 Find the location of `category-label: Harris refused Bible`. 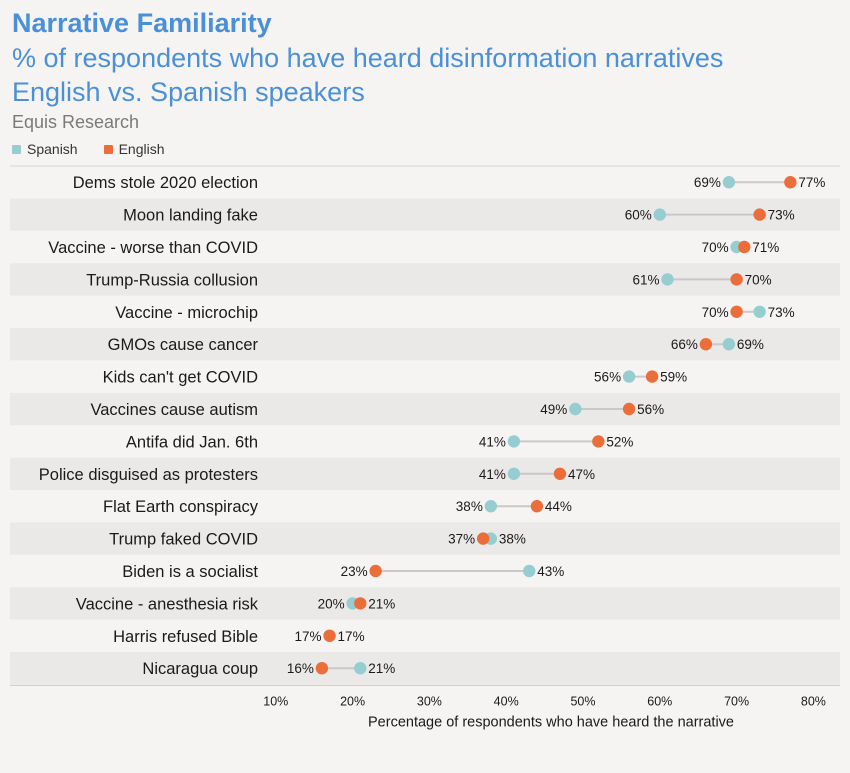

category-label: Harris refused Bible is located at coordinates (185, 637).